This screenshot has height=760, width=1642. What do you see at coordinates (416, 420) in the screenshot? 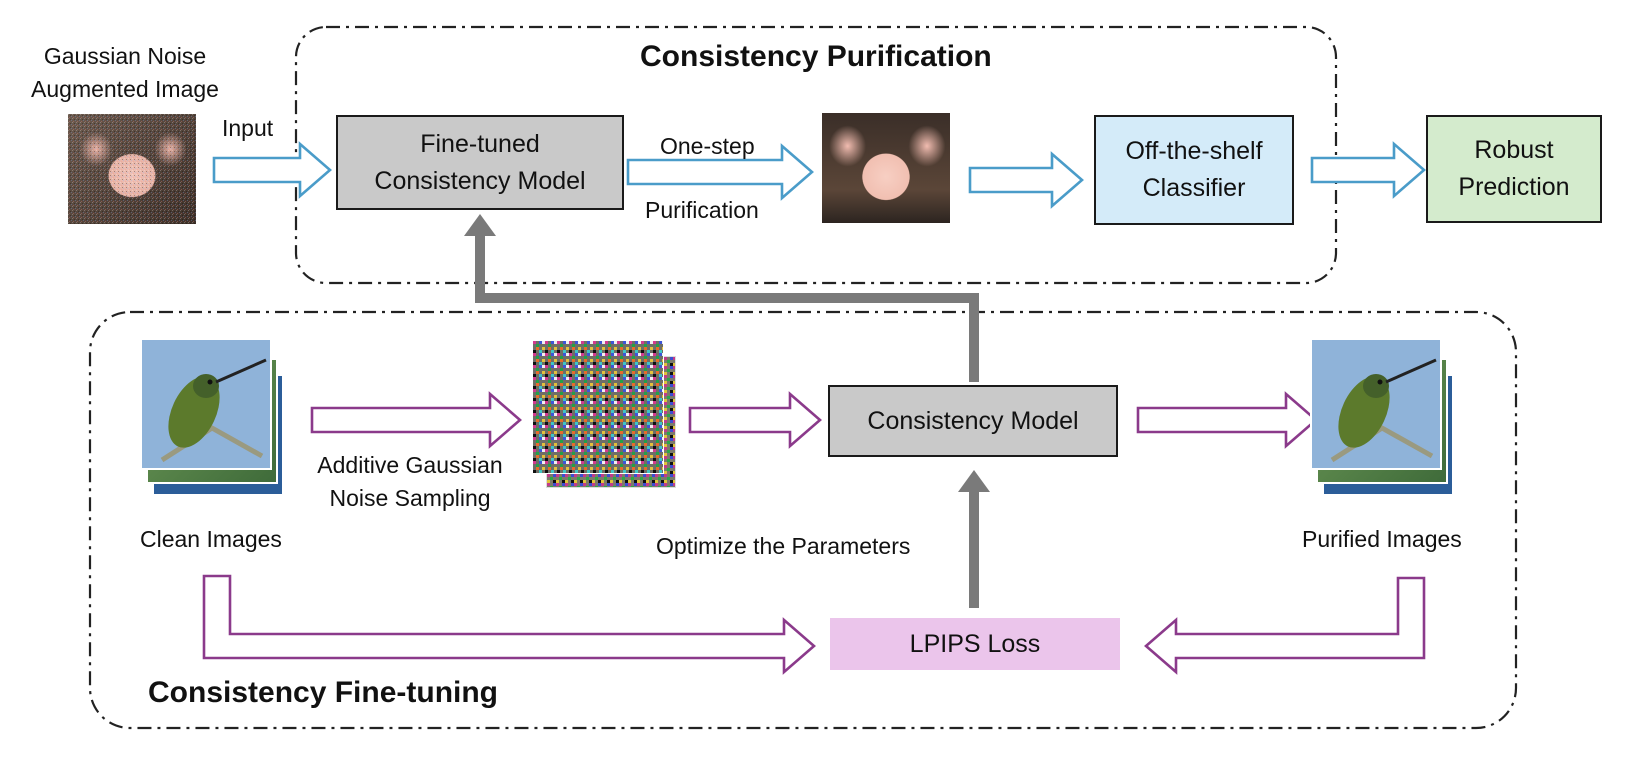
I see `noise-sampling-arrow` at bounding box center [416, 420].